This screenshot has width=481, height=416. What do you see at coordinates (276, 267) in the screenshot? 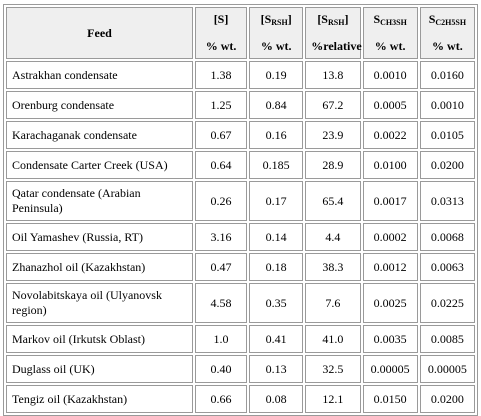
I see `value-cell: 0.18` at bounding box center [276, 267].